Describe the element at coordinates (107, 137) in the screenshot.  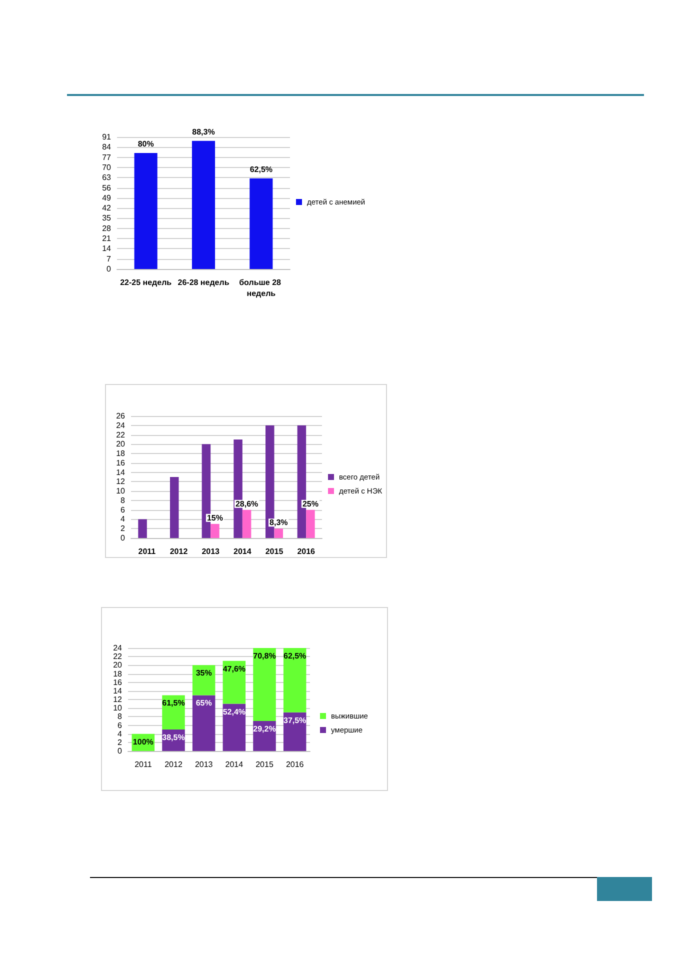
I see `y-tick-label: 91` at that location.